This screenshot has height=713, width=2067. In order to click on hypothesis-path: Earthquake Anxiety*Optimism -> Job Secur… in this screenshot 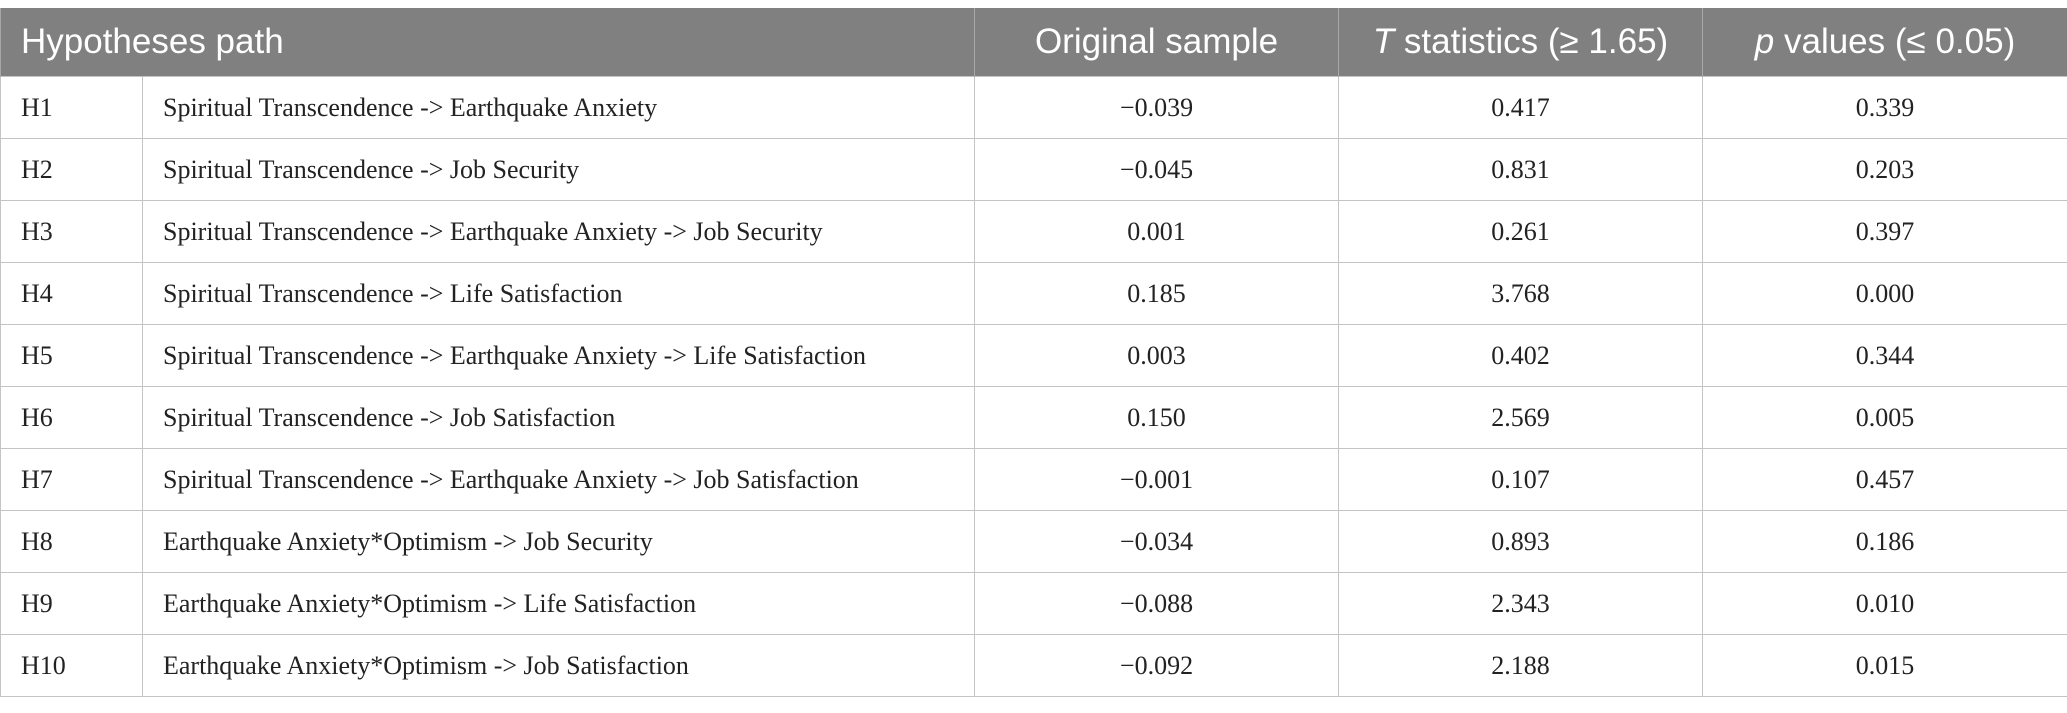, I will do `click(559, 542)`.